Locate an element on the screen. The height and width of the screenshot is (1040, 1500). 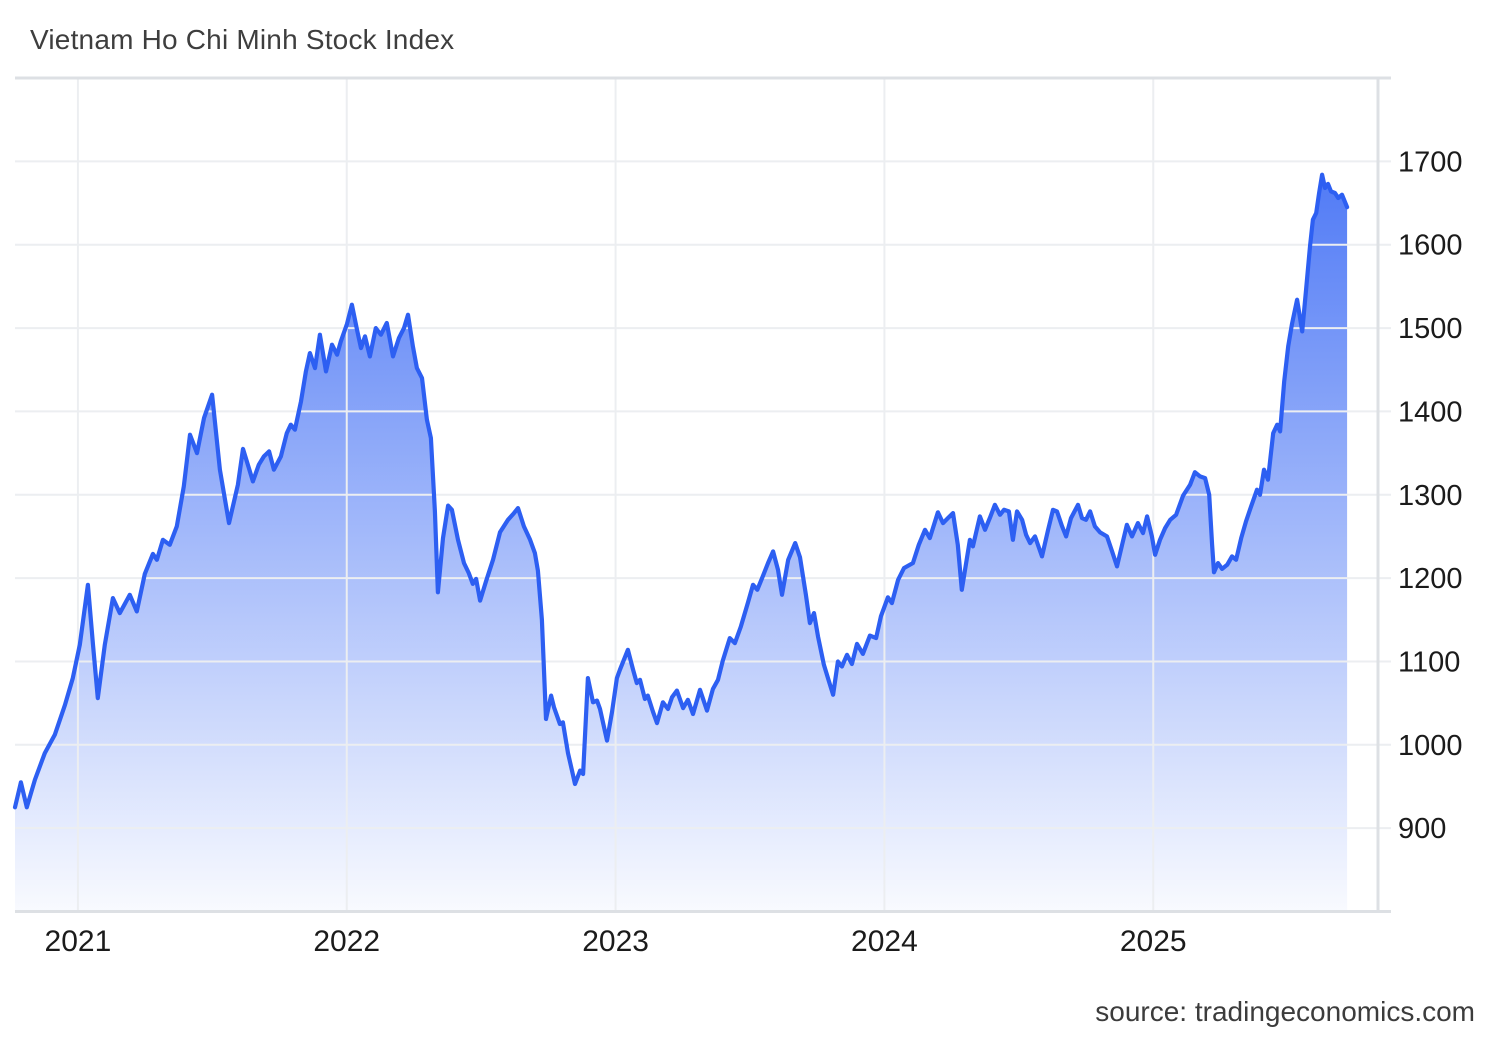
x-axis-label-2022: 2022 is located at coordinates (346, 941).